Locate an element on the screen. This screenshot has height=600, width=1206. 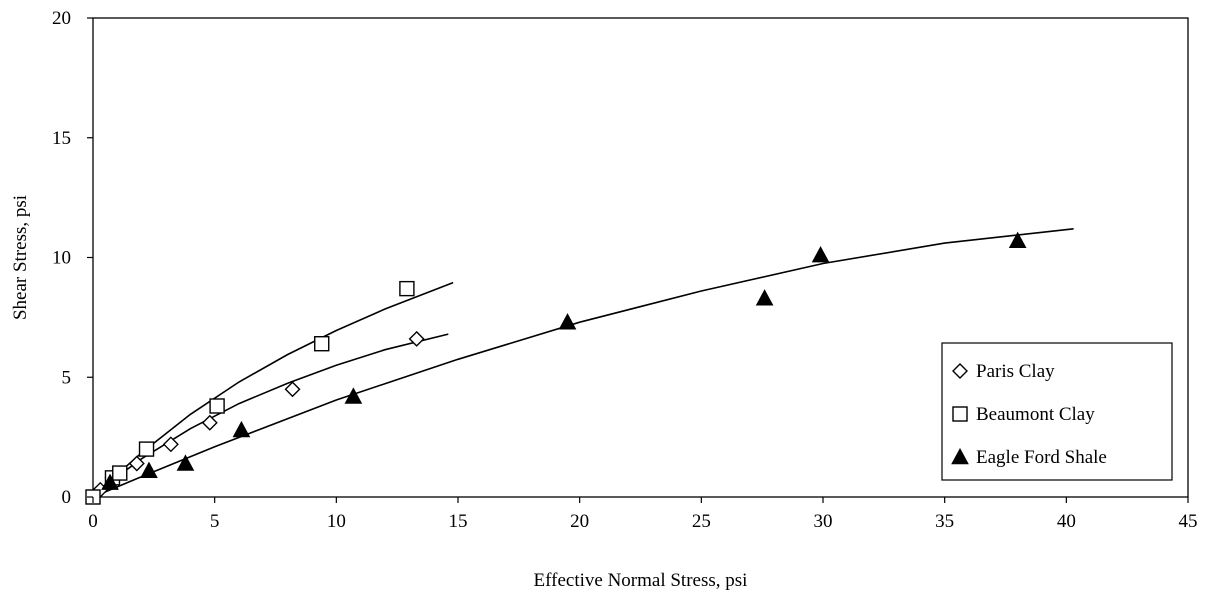
legend-label-paris-clay: Paris Clay is located at coordinates (1015, 371).